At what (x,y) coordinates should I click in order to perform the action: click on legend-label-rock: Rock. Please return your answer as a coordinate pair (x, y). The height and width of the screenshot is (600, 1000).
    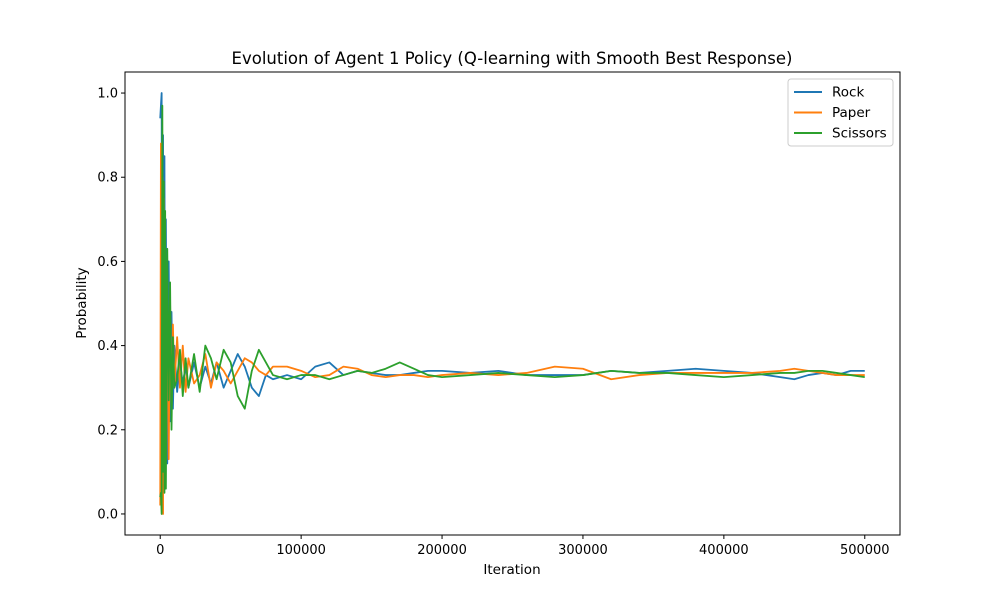
    Looking at the image, I should click on (848, 93).